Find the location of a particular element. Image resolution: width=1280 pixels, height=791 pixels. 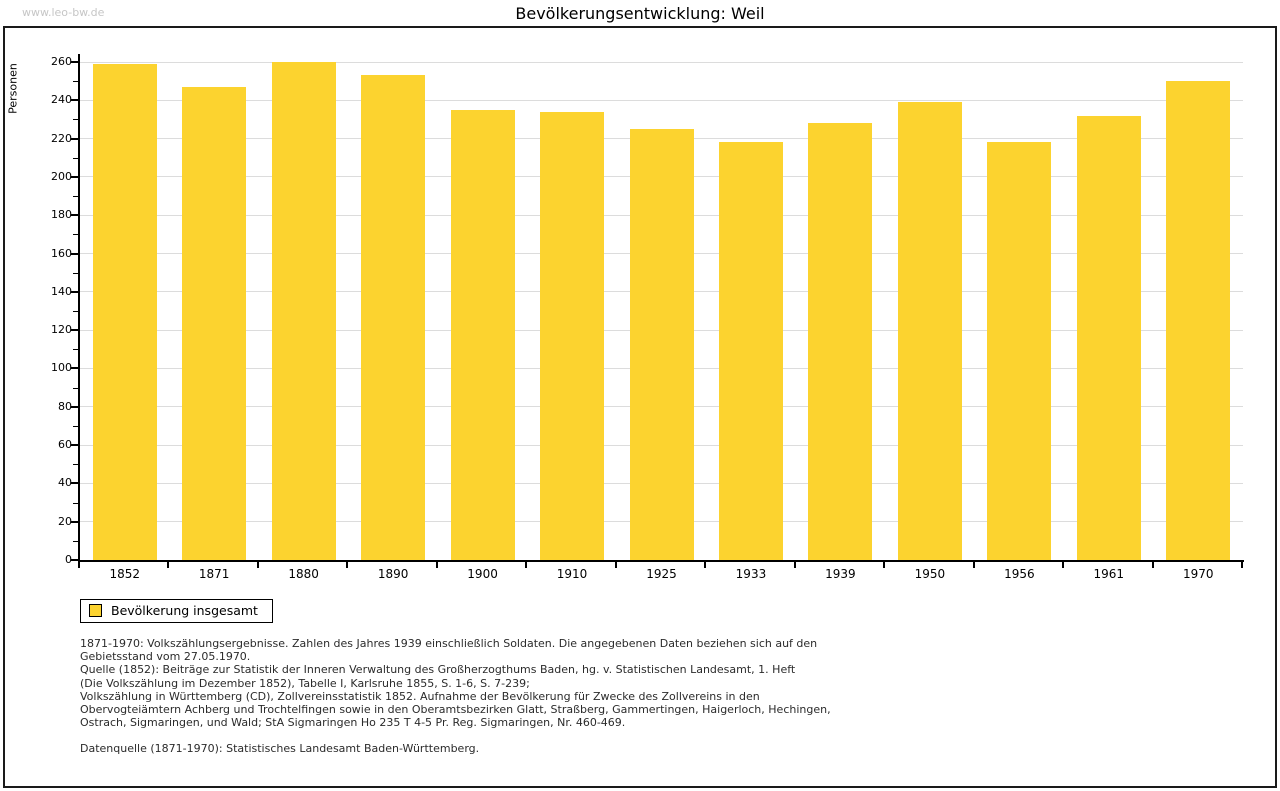

bar-1970 is located at coordinates (1198, 320).